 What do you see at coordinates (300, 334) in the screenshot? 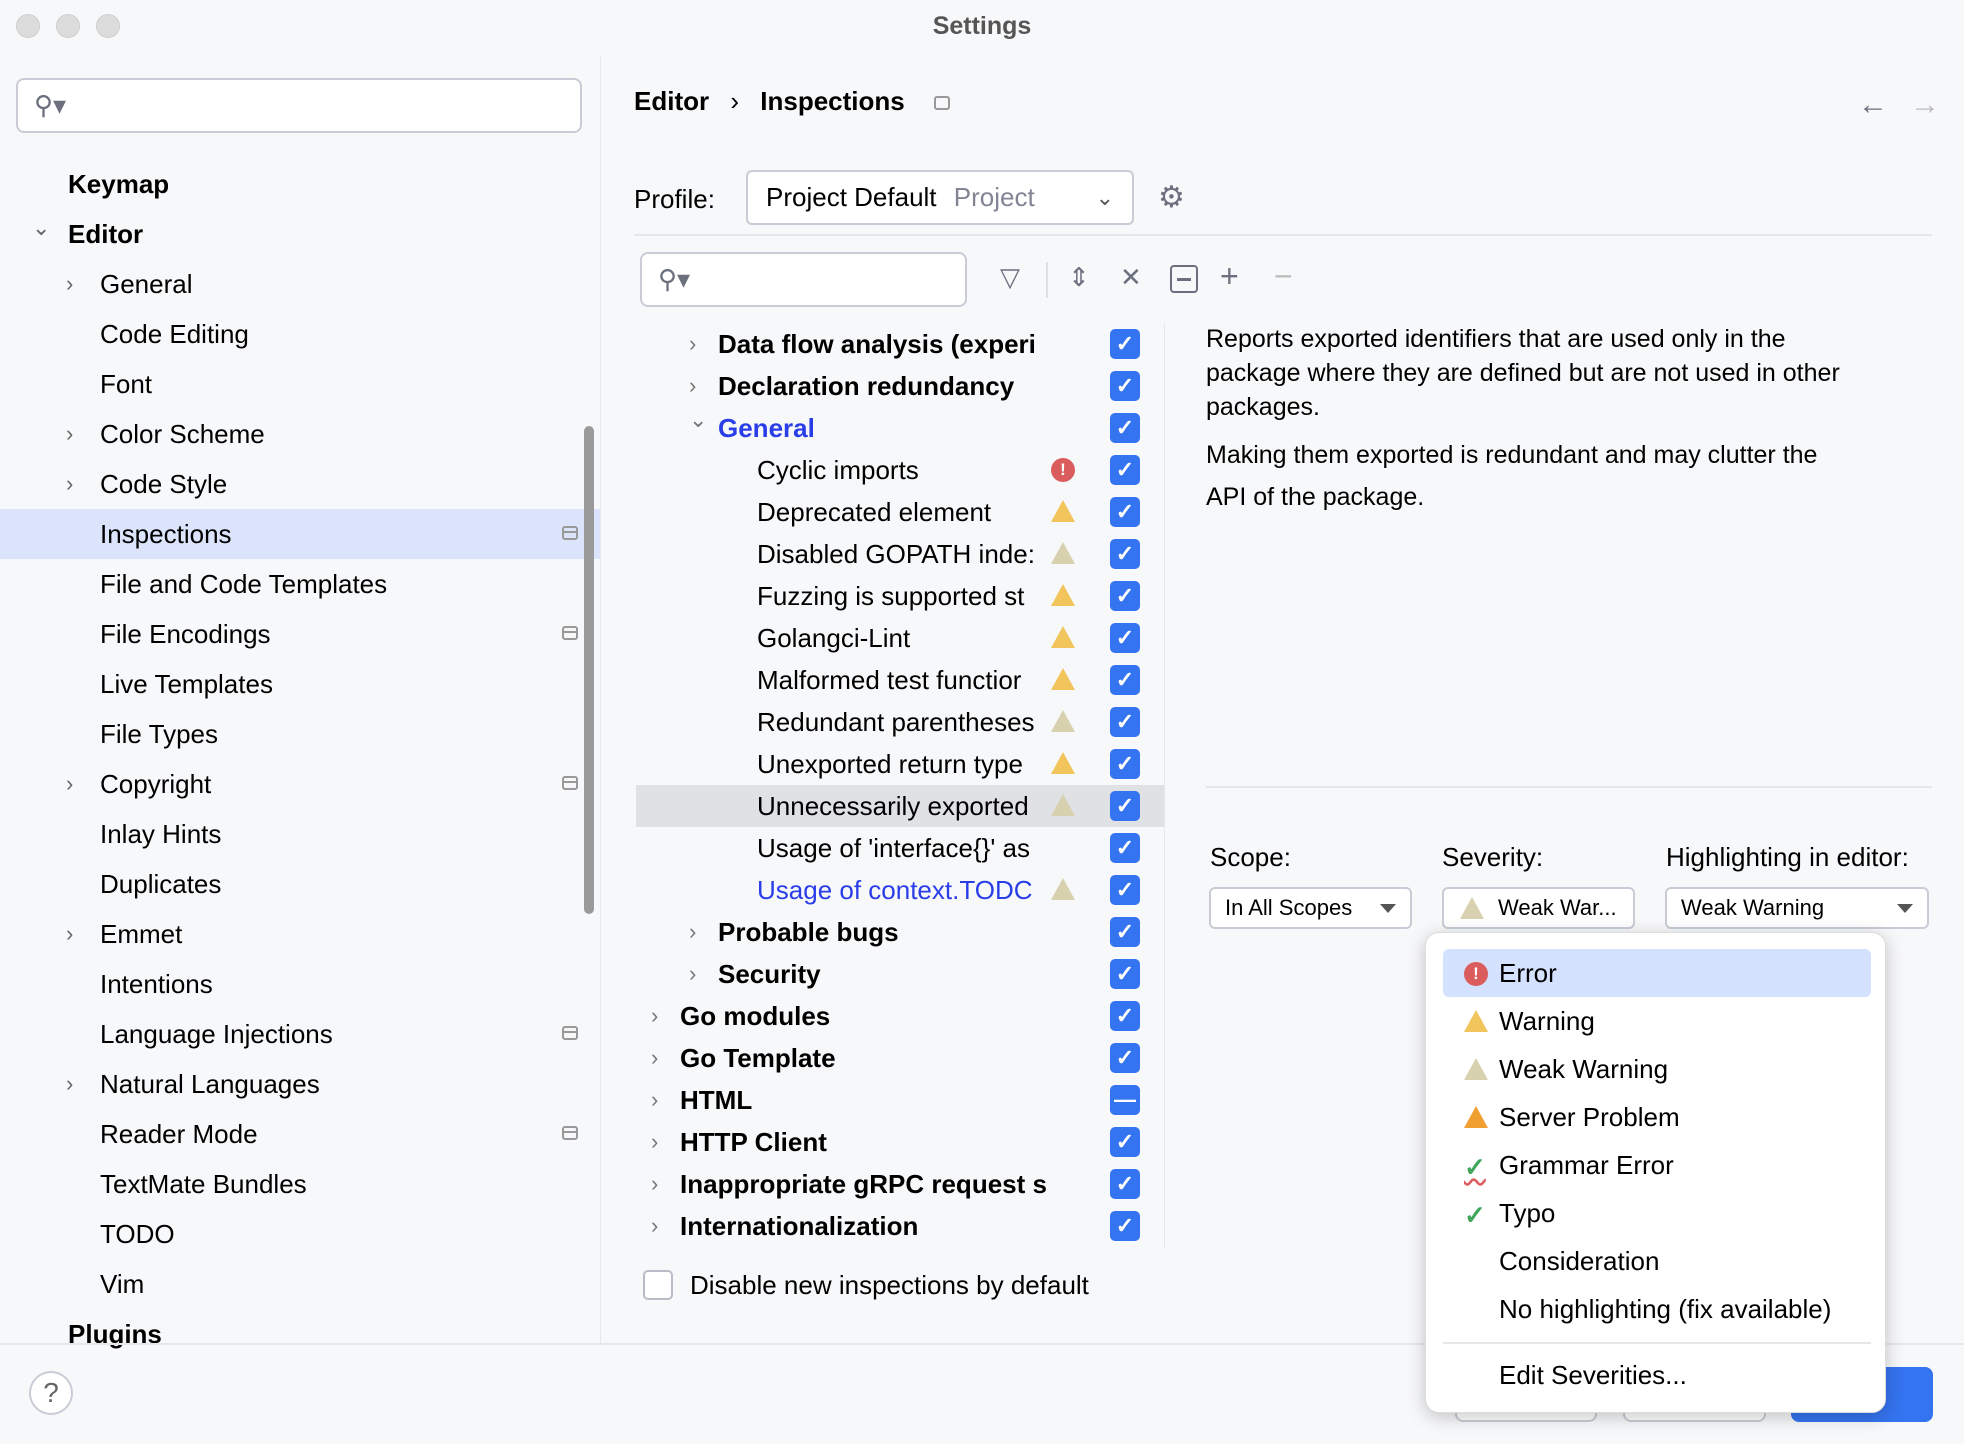
I see `sidebar-item-code-editing: Code Editing` at bounding box center [300, 334].